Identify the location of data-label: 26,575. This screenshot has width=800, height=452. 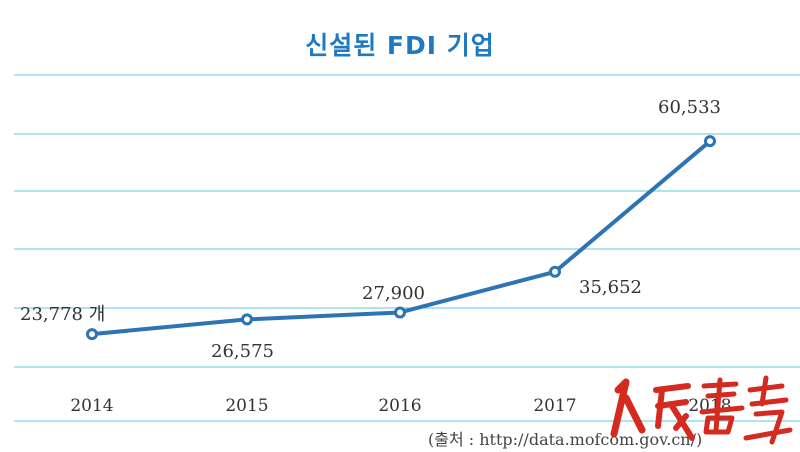
(242, 351).